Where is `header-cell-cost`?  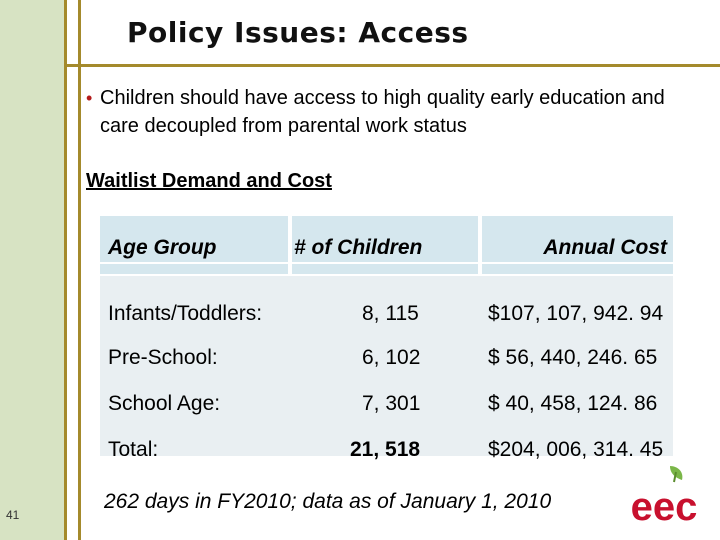
header-cell-cost is located at coordinates (577, 239).